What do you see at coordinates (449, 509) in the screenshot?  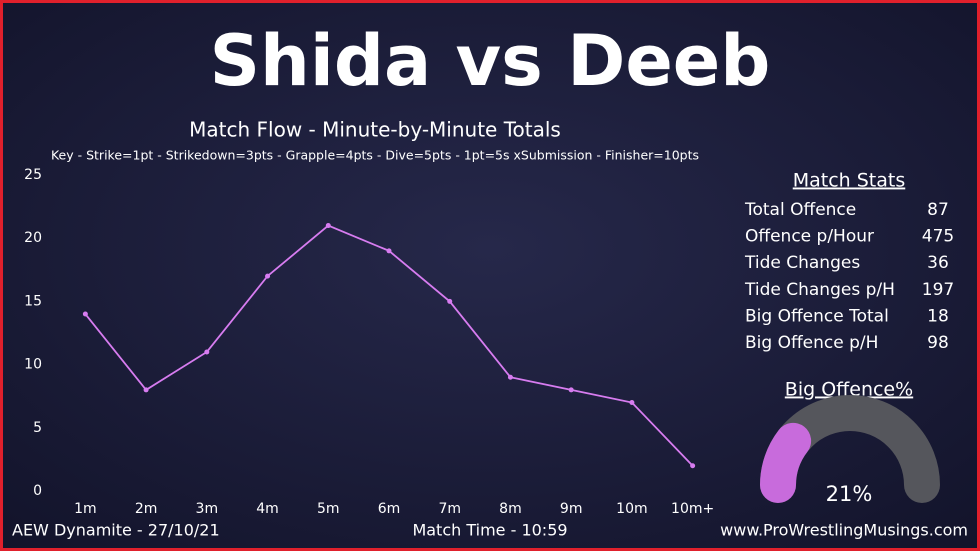 I see `x-tick-label: 7m` at bounding box center [449, 509].